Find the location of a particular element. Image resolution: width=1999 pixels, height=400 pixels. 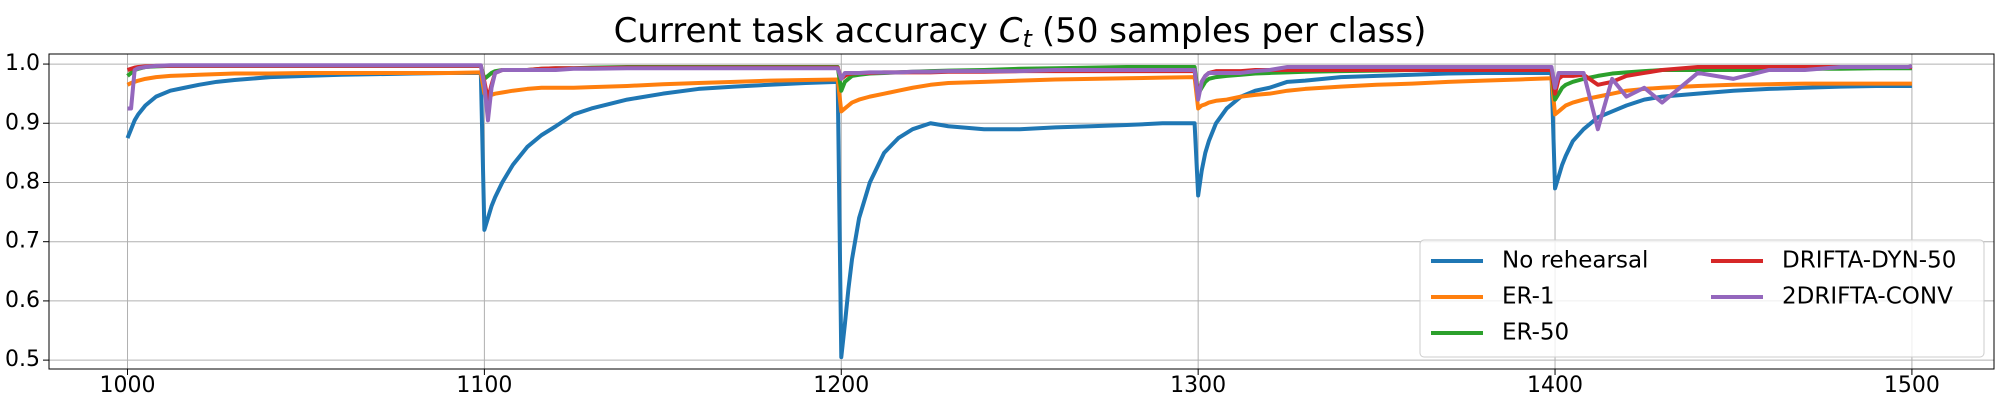

legend-box is located at coordinates (1702, 298).